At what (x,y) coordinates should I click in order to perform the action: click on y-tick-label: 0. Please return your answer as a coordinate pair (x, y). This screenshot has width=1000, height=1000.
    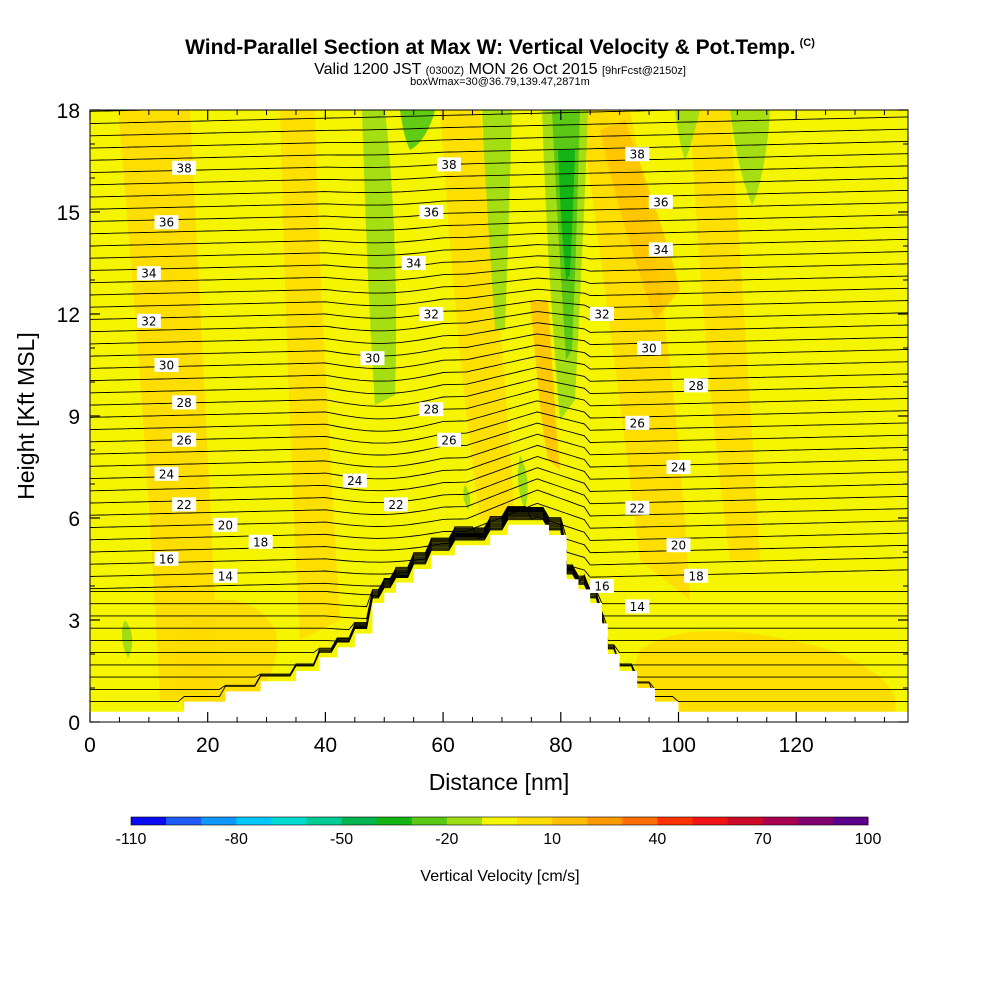
    Looking at the image, I should click on (74, 723).